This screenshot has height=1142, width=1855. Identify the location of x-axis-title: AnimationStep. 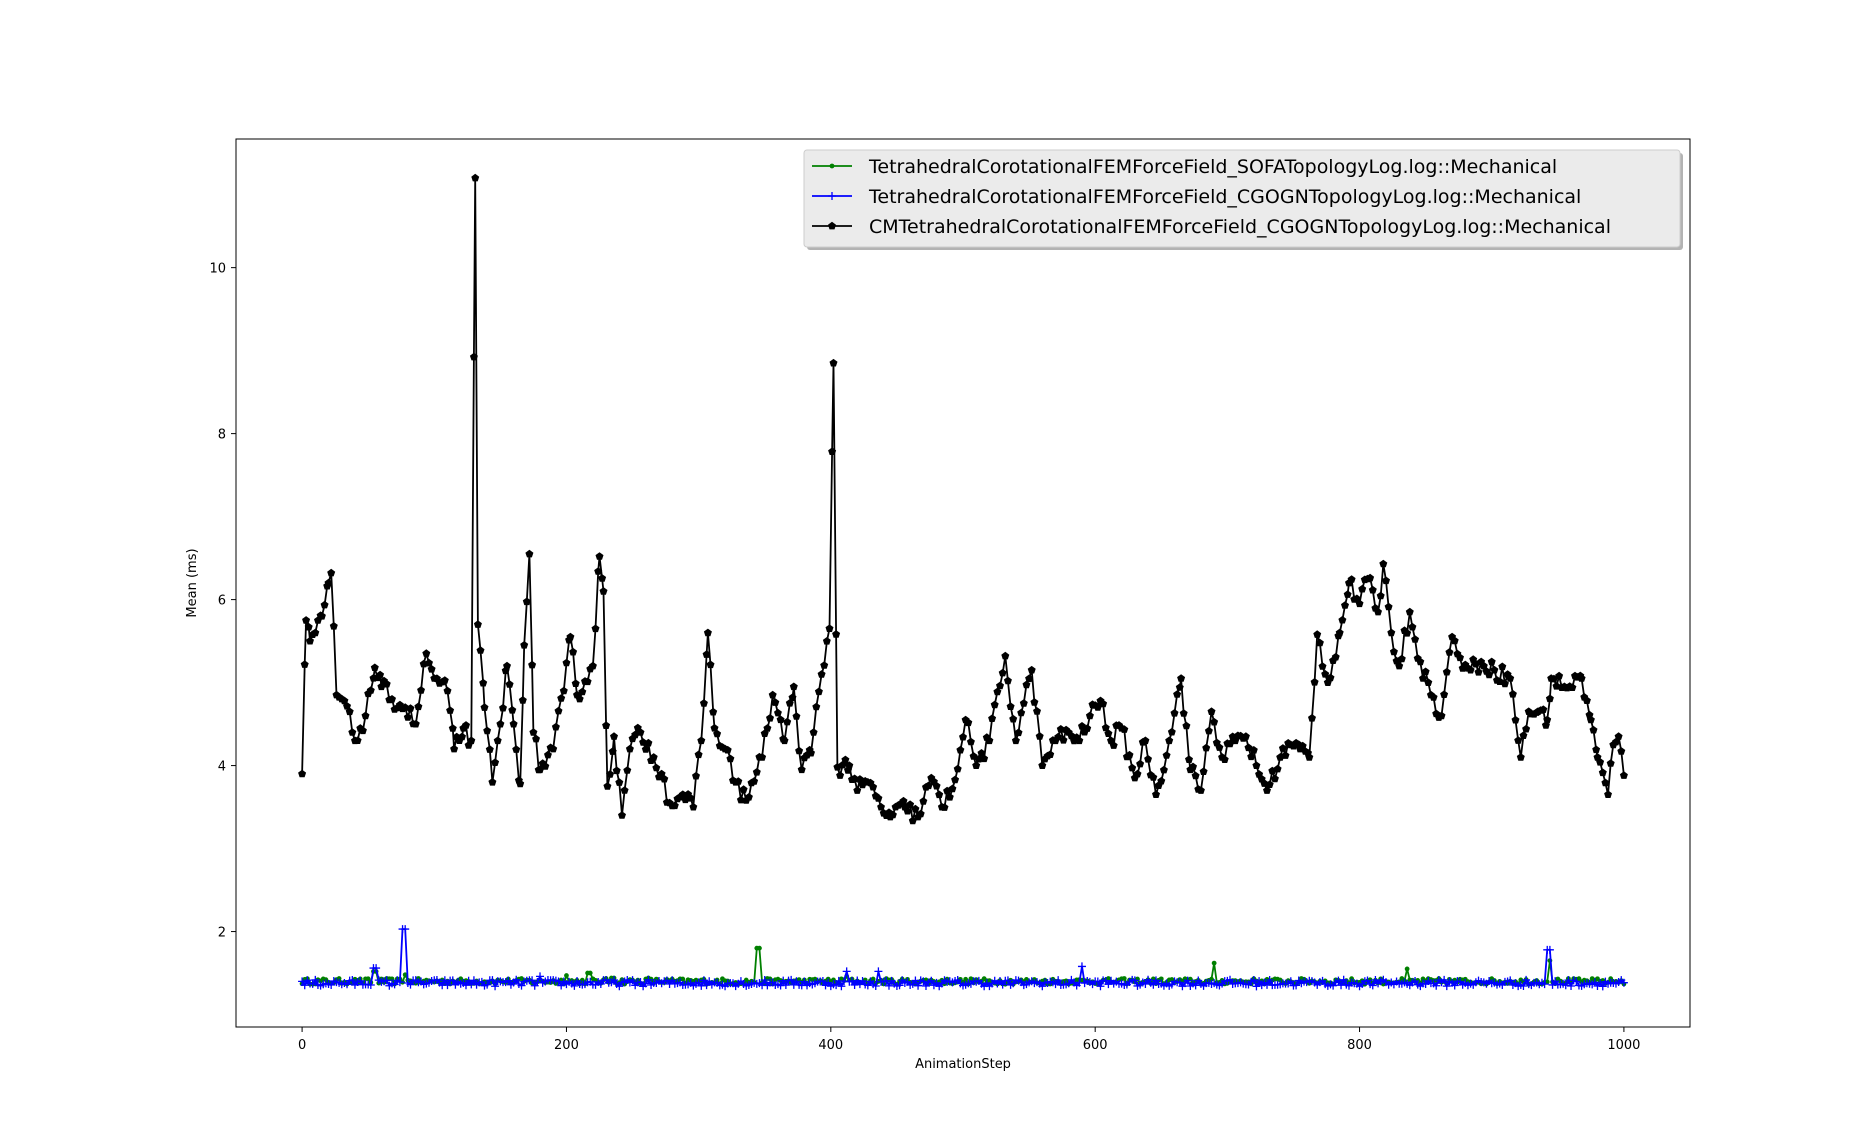
(963, 1064).